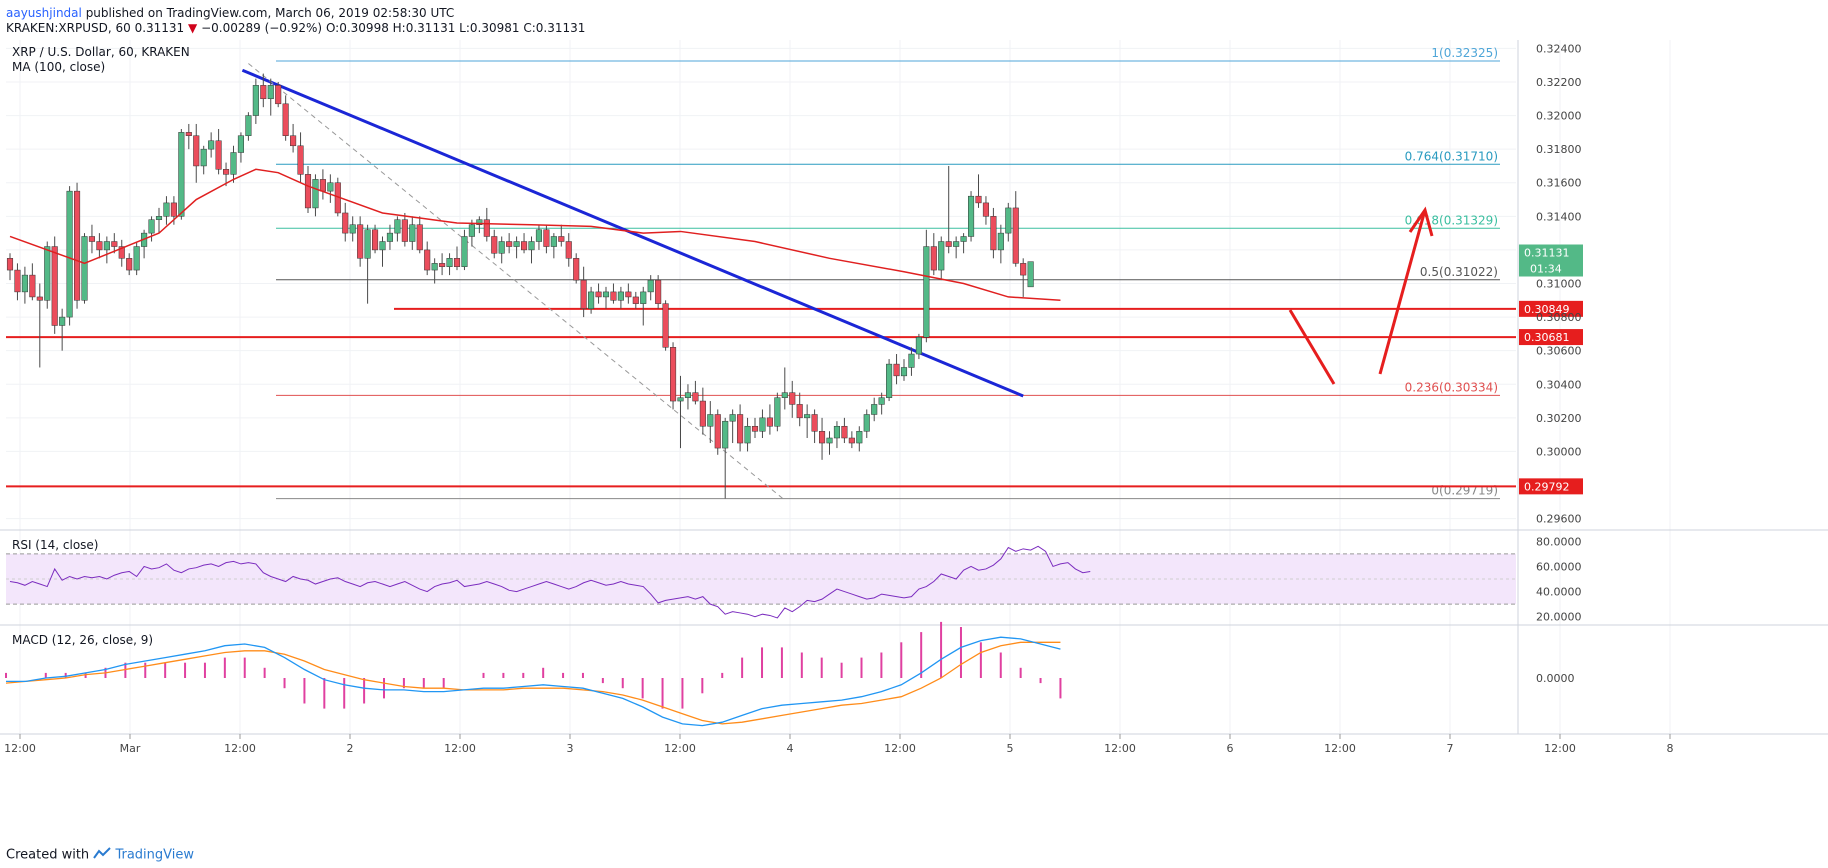  I want to click on author-link: aayushjindal, so click(44, 13).